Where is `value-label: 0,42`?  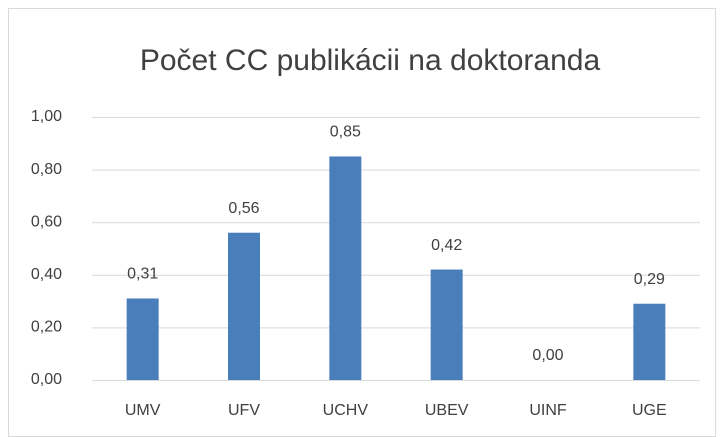 value-label: 0,42 is located at coordinates (446, 245).